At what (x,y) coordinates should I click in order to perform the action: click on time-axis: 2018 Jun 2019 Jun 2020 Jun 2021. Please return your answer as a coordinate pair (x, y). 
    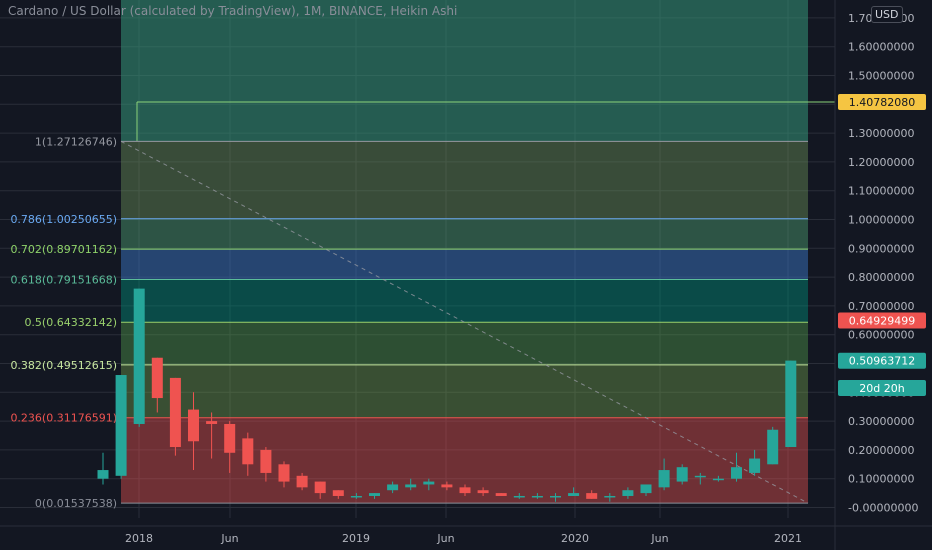
    Looking at the image, I should click on (466, 535).